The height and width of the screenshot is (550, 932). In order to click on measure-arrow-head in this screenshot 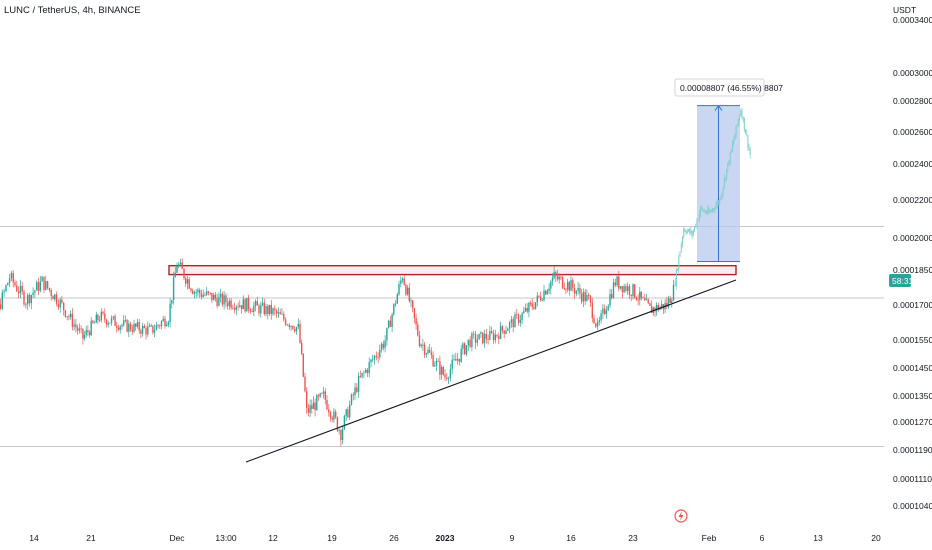, I will do `click(718, 107)`.